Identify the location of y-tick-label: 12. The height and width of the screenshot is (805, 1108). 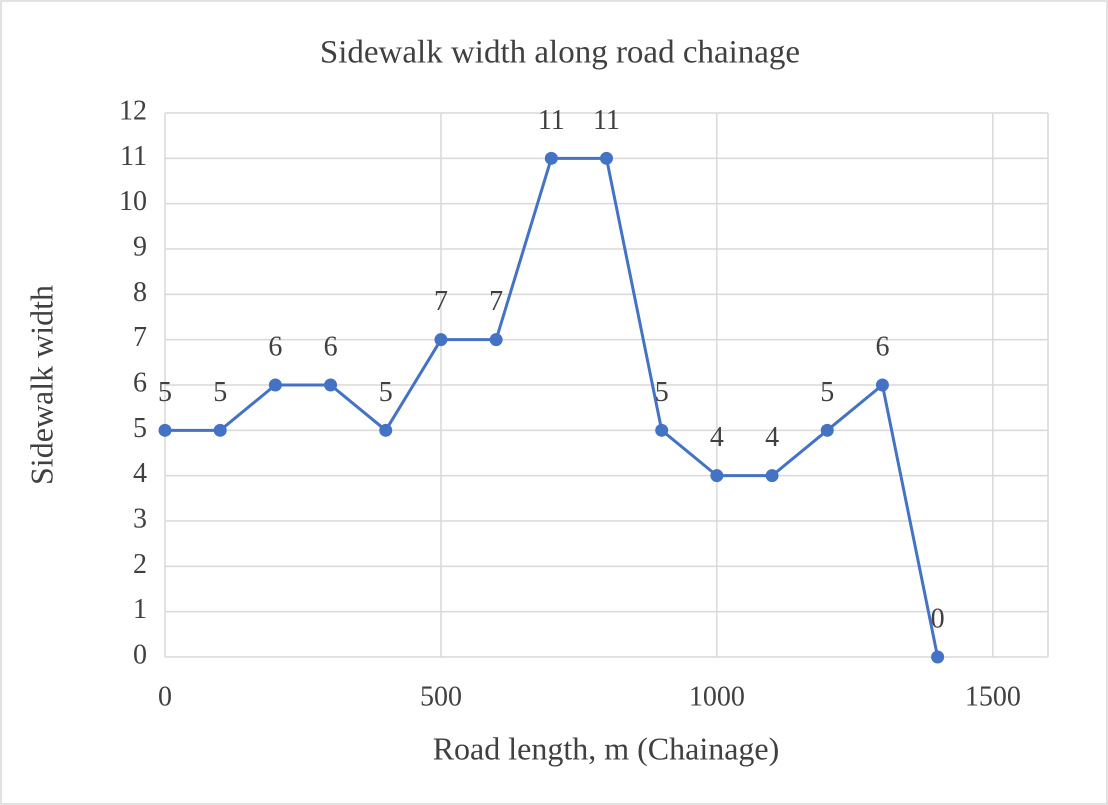
(133, 110).